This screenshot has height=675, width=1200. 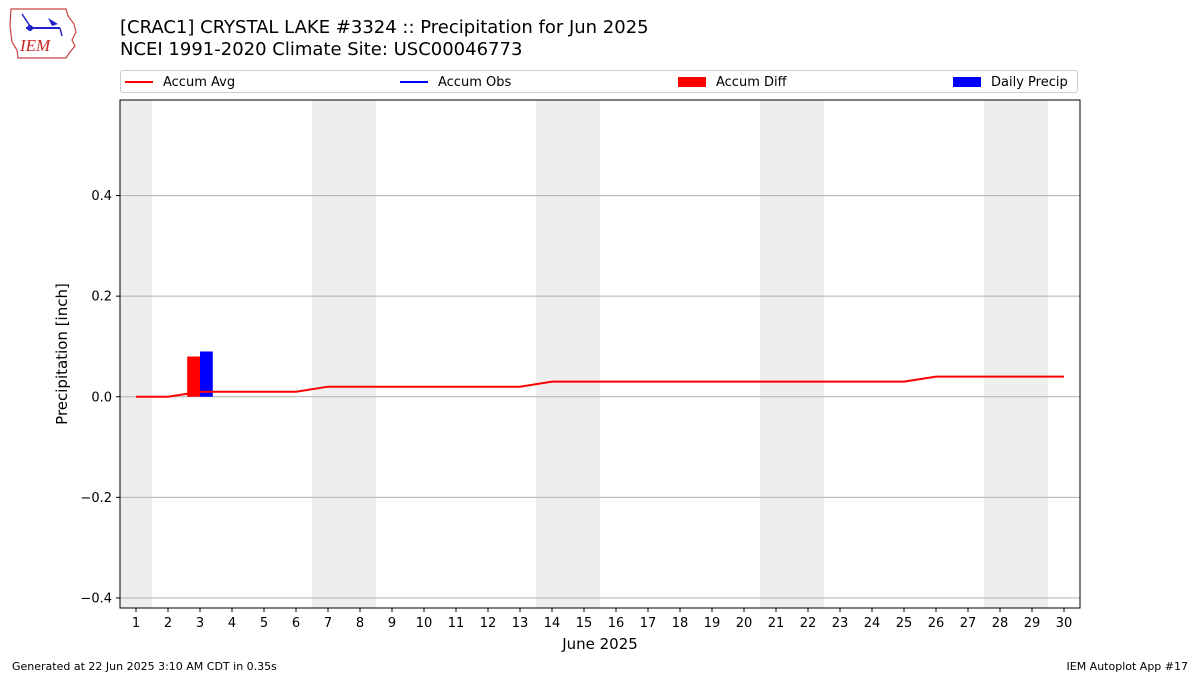 I want to click on x-tick-label-29: 29, so click(x=1032, y=623).